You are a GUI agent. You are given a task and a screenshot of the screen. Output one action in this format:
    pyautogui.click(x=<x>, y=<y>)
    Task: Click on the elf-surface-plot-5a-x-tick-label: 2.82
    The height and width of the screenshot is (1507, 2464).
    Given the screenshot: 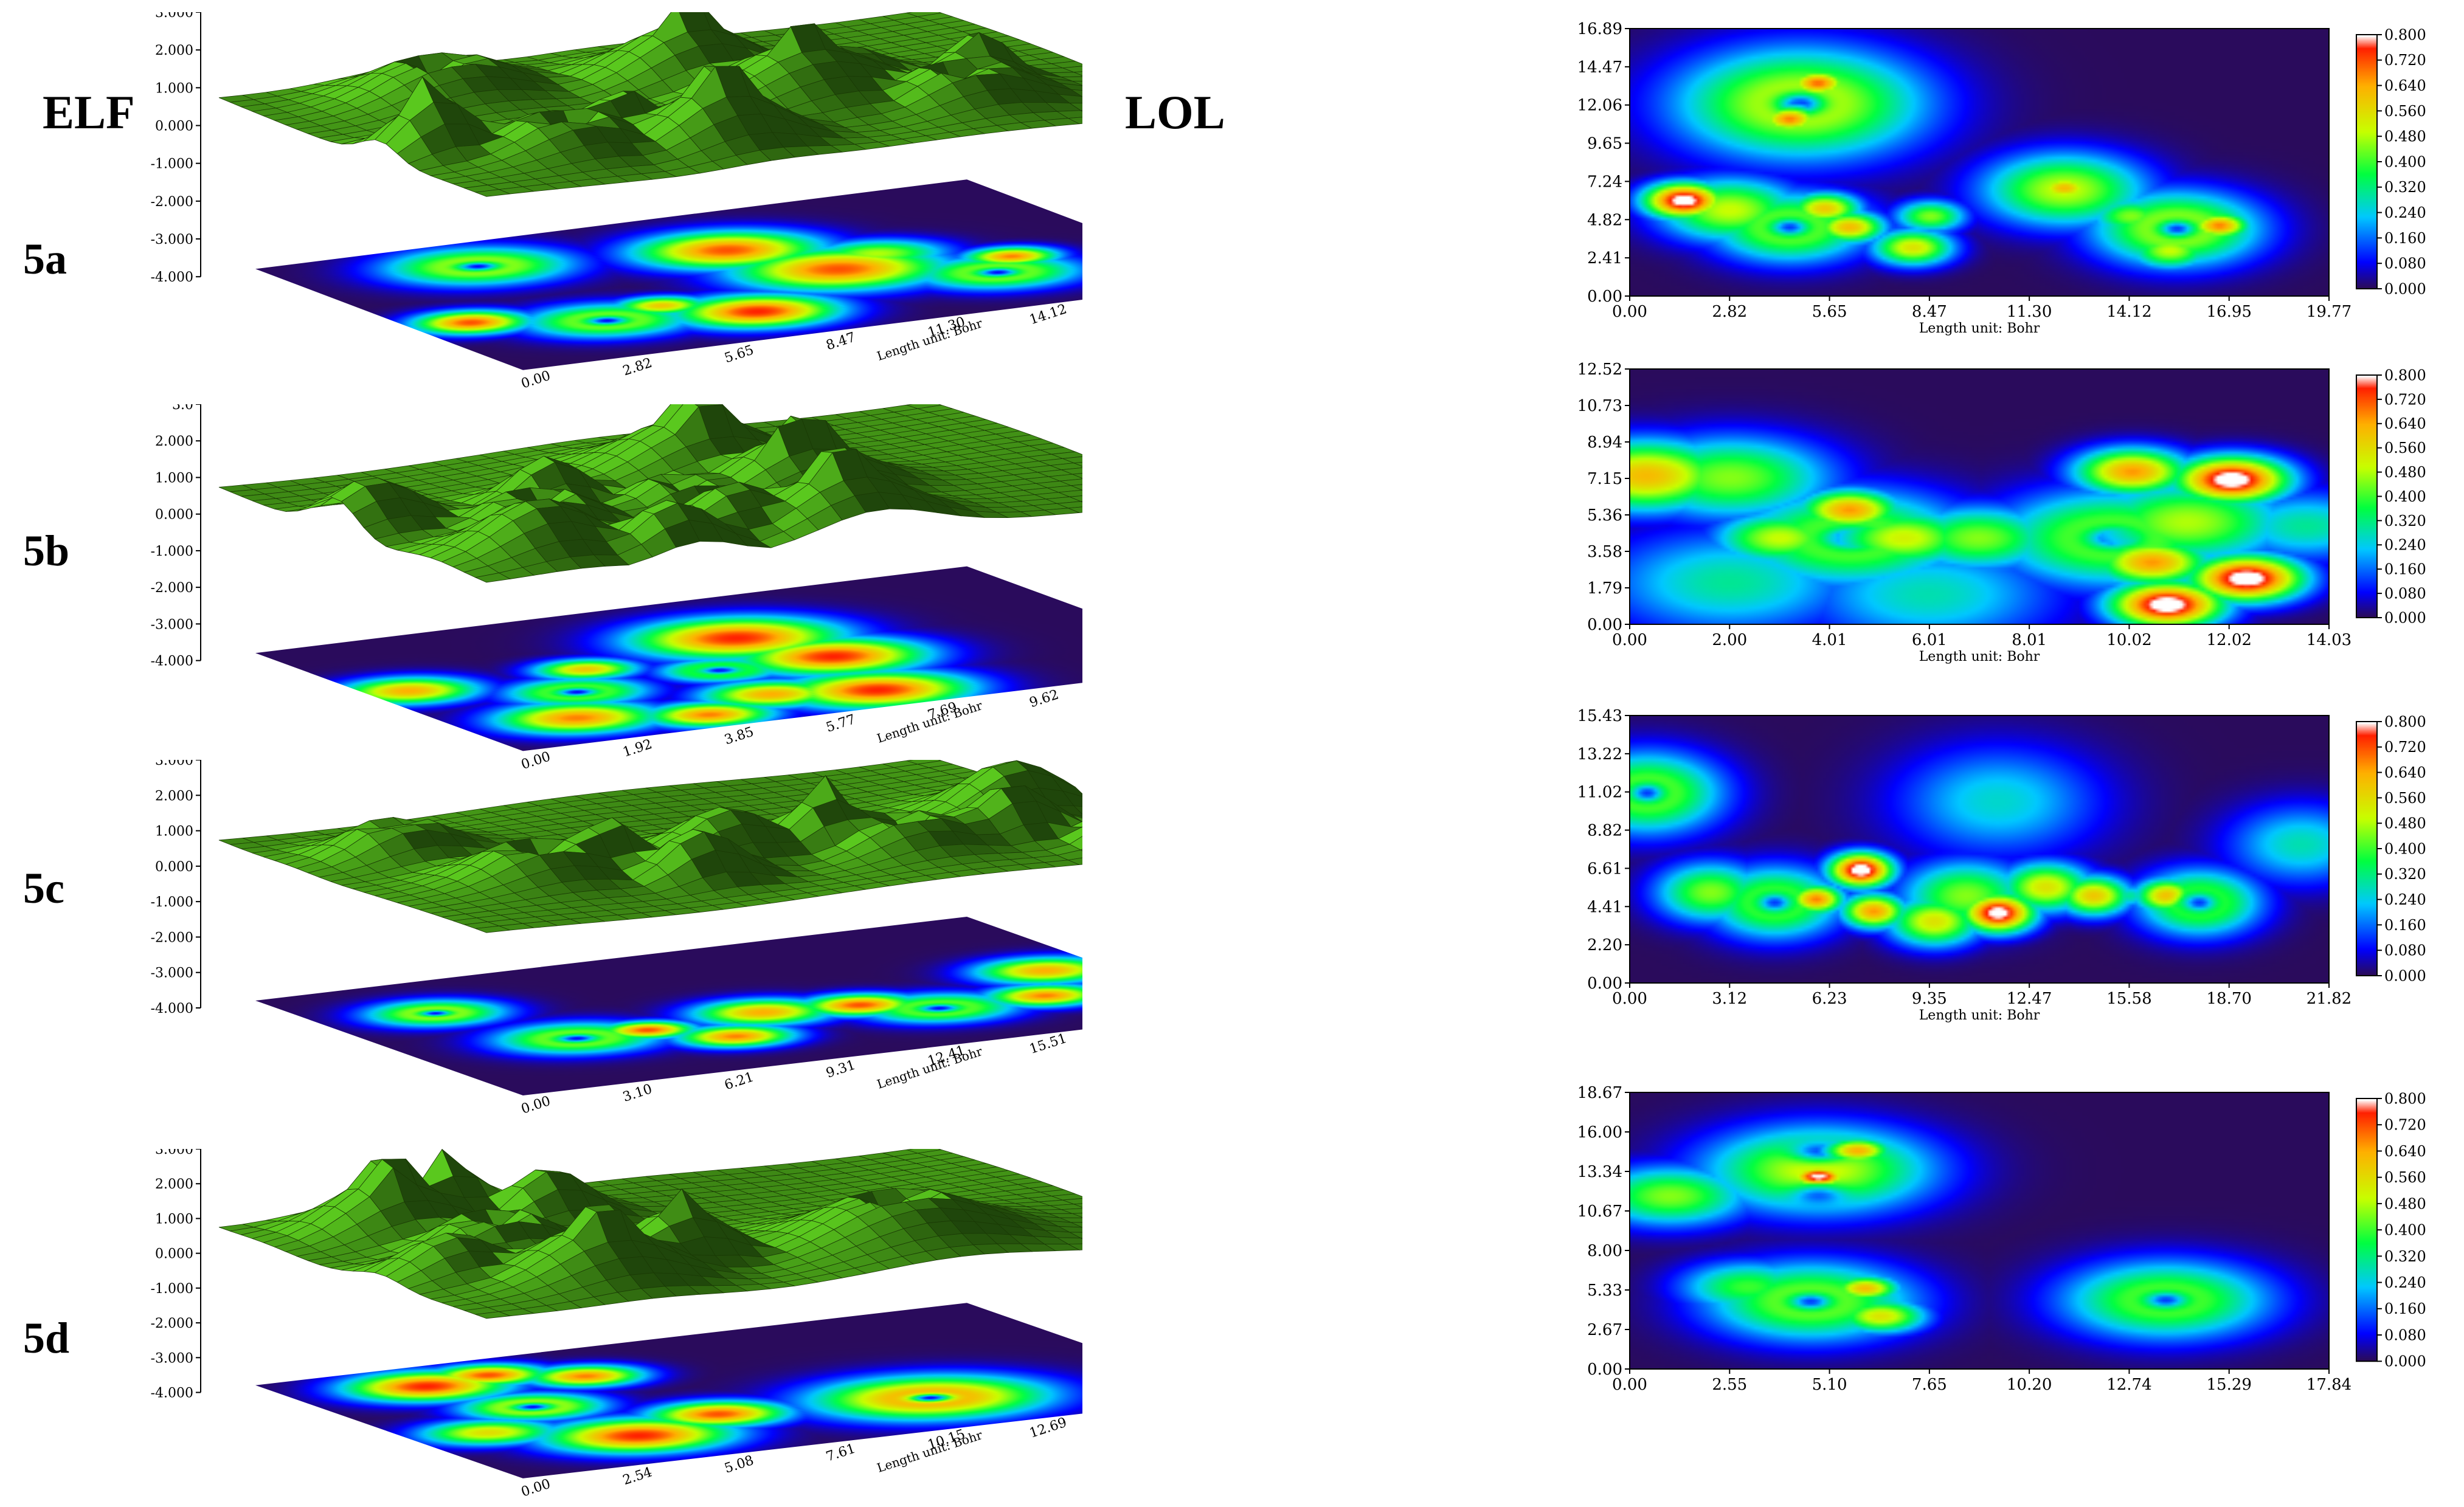 What is the action you would take?
    pyautogui.click(x=637, y=367)
    